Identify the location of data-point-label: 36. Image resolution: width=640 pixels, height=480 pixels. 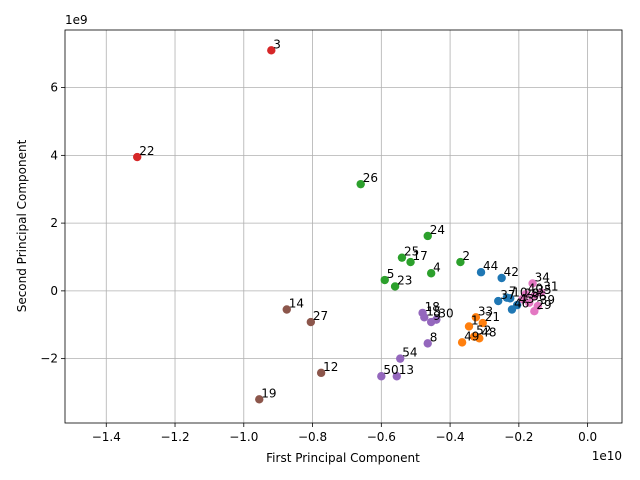
(538, 297).